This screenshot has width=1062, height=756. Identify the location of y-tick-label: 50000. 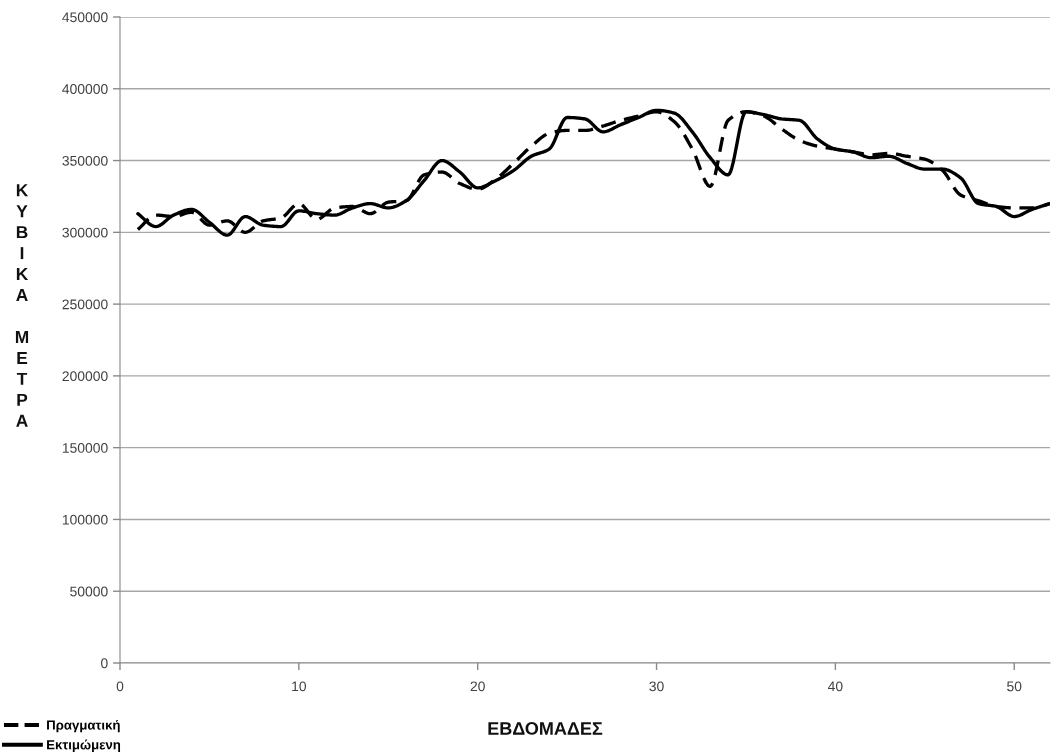
(89, 591).